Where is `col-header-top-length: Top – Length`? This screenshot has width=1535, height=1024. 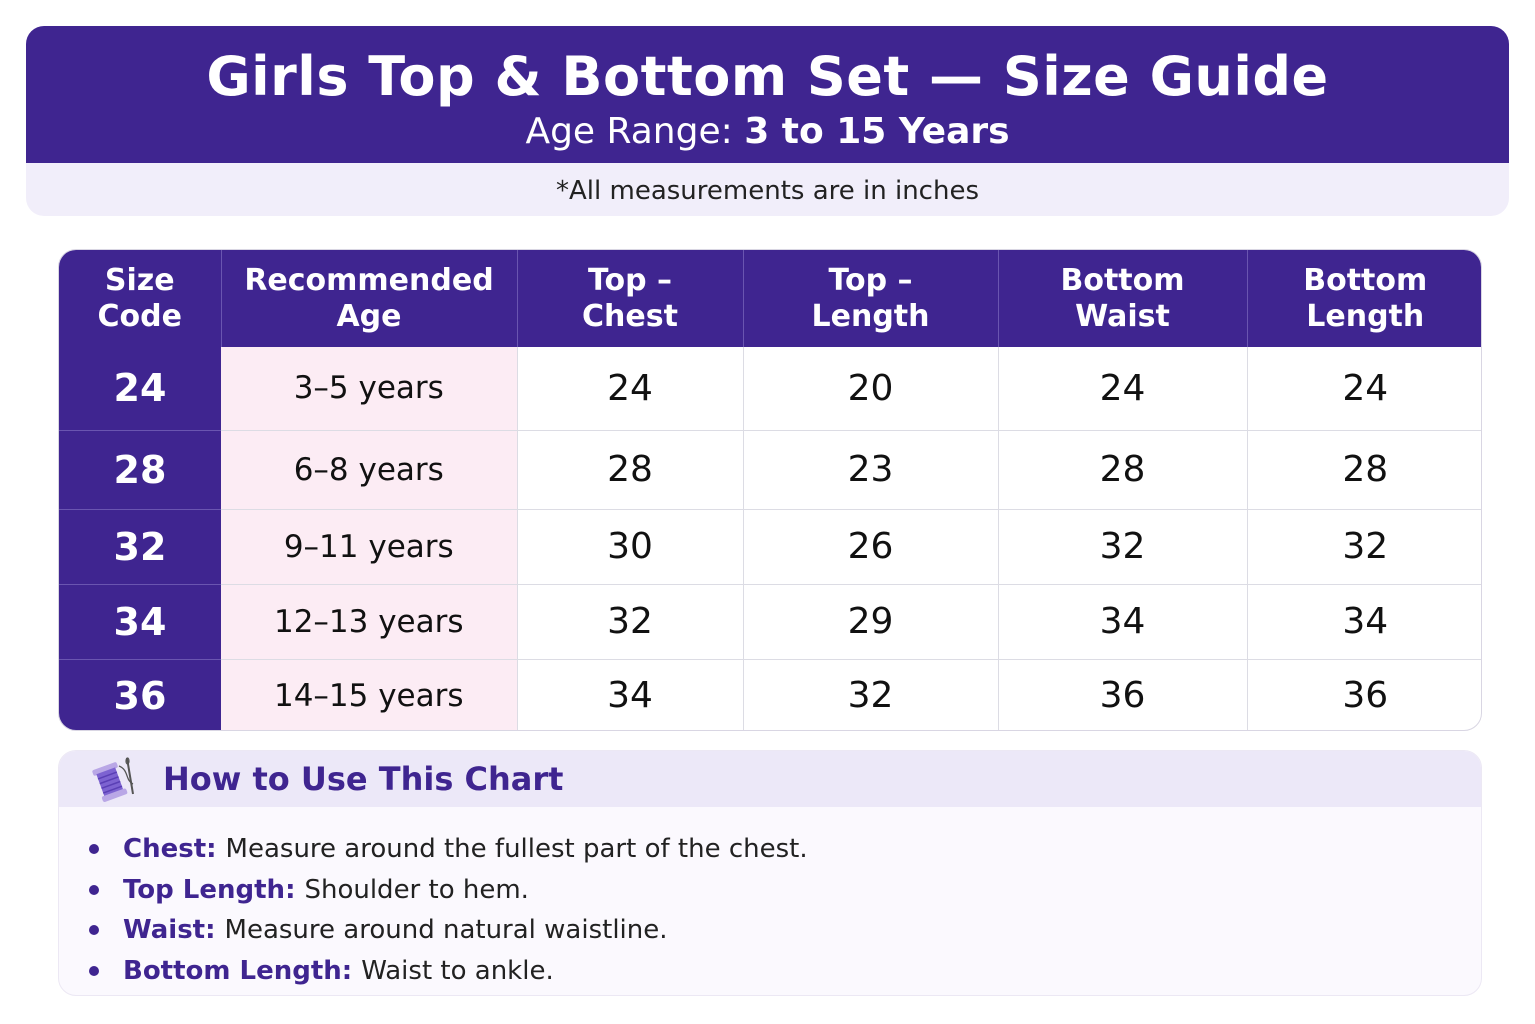 col-header-top-length: Top – Length is located at coordinates (871, 298).